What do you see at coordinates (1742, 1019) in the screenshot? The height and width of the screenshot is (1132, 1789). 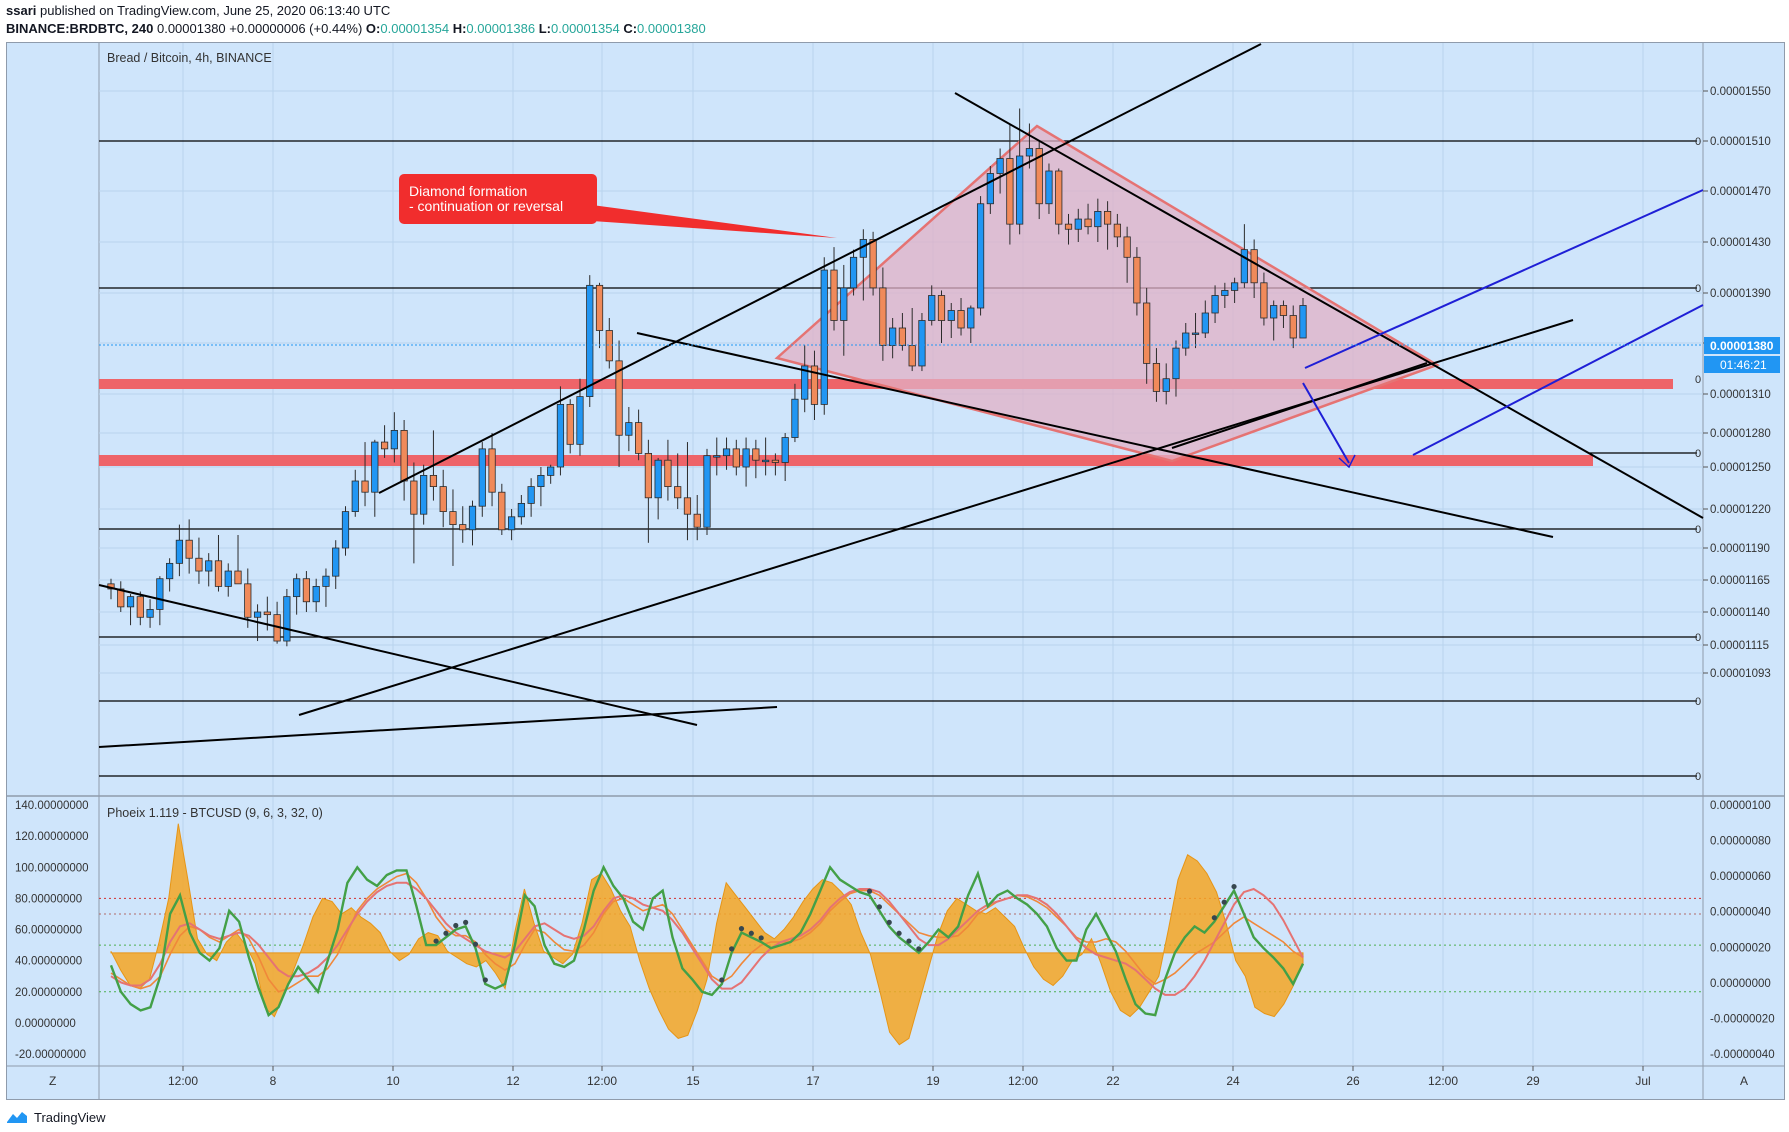 I see `indicator-right-axis-label: -0.00000020` at bounding box center [1742, 1019].